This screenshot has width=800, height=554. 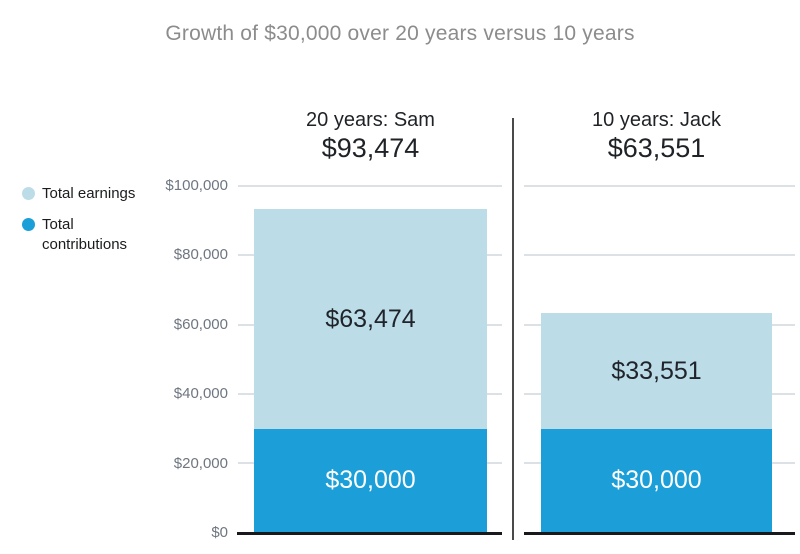 I want to click on column-header-sam: 20 years: Sam $93,474, so click(x=370, y=135).